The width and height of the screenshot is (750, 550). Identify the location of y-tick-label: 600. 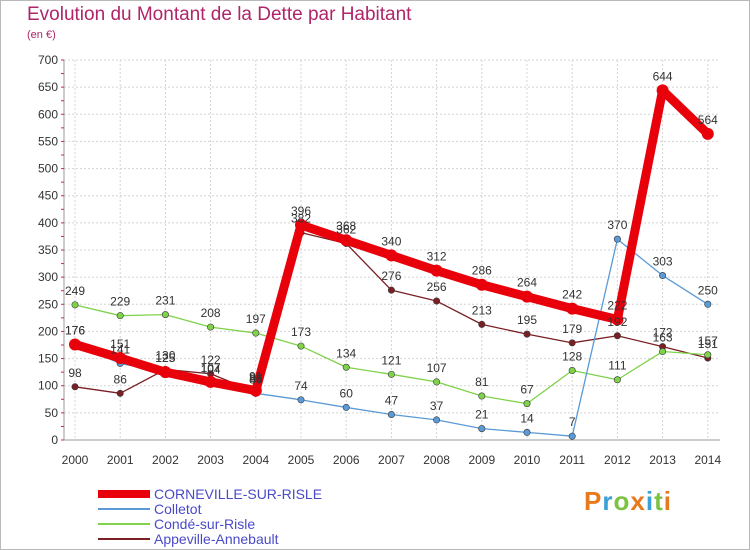
(48, 114).